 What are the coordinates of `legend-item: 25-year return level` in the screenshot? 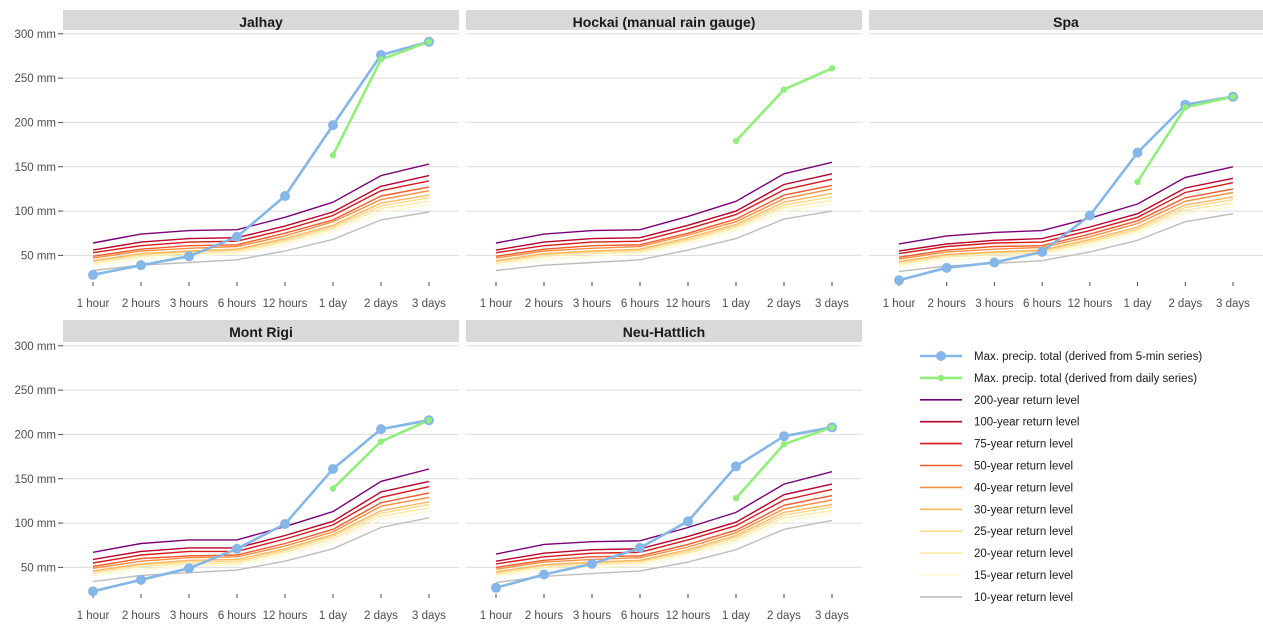 It's located at (996, 532).